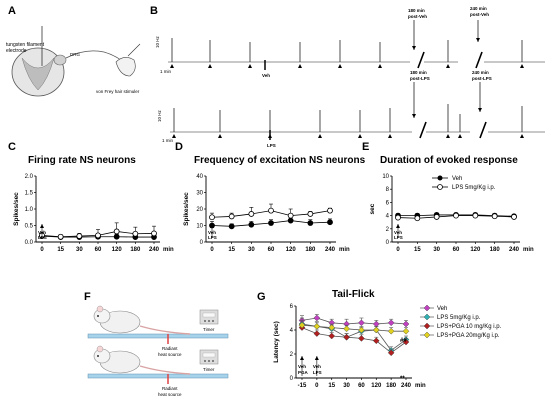 The height and width of the screenshot is (409, 550). What do you see at coordinates (42, 237) in the screenshot?
I see `arrow-label-lps: LPS` at bounding box center [42, 237].